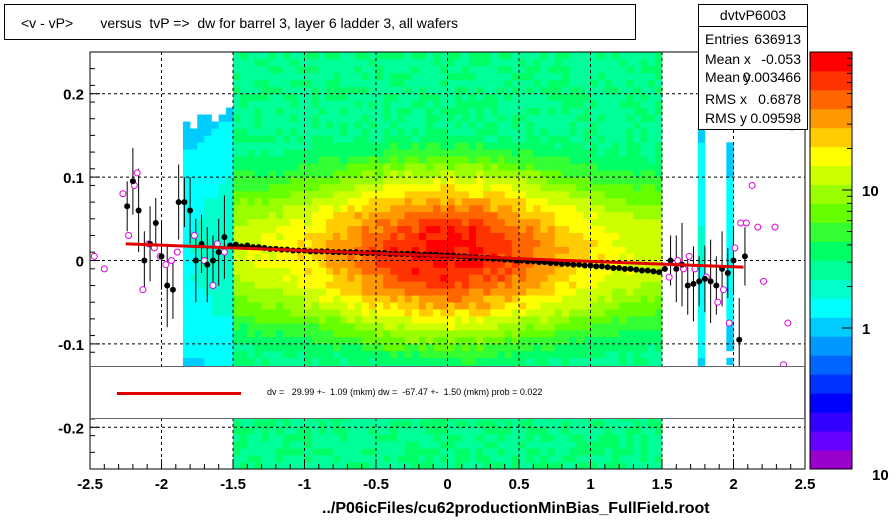  I want to click on palette-band, so click(831, 365).